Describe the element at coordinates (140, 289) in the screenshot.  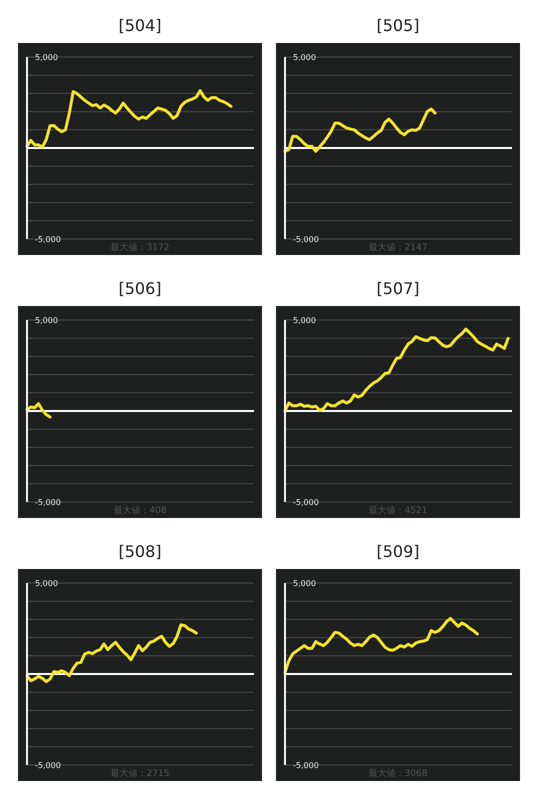
I see `chart-title: [506]` at that location.